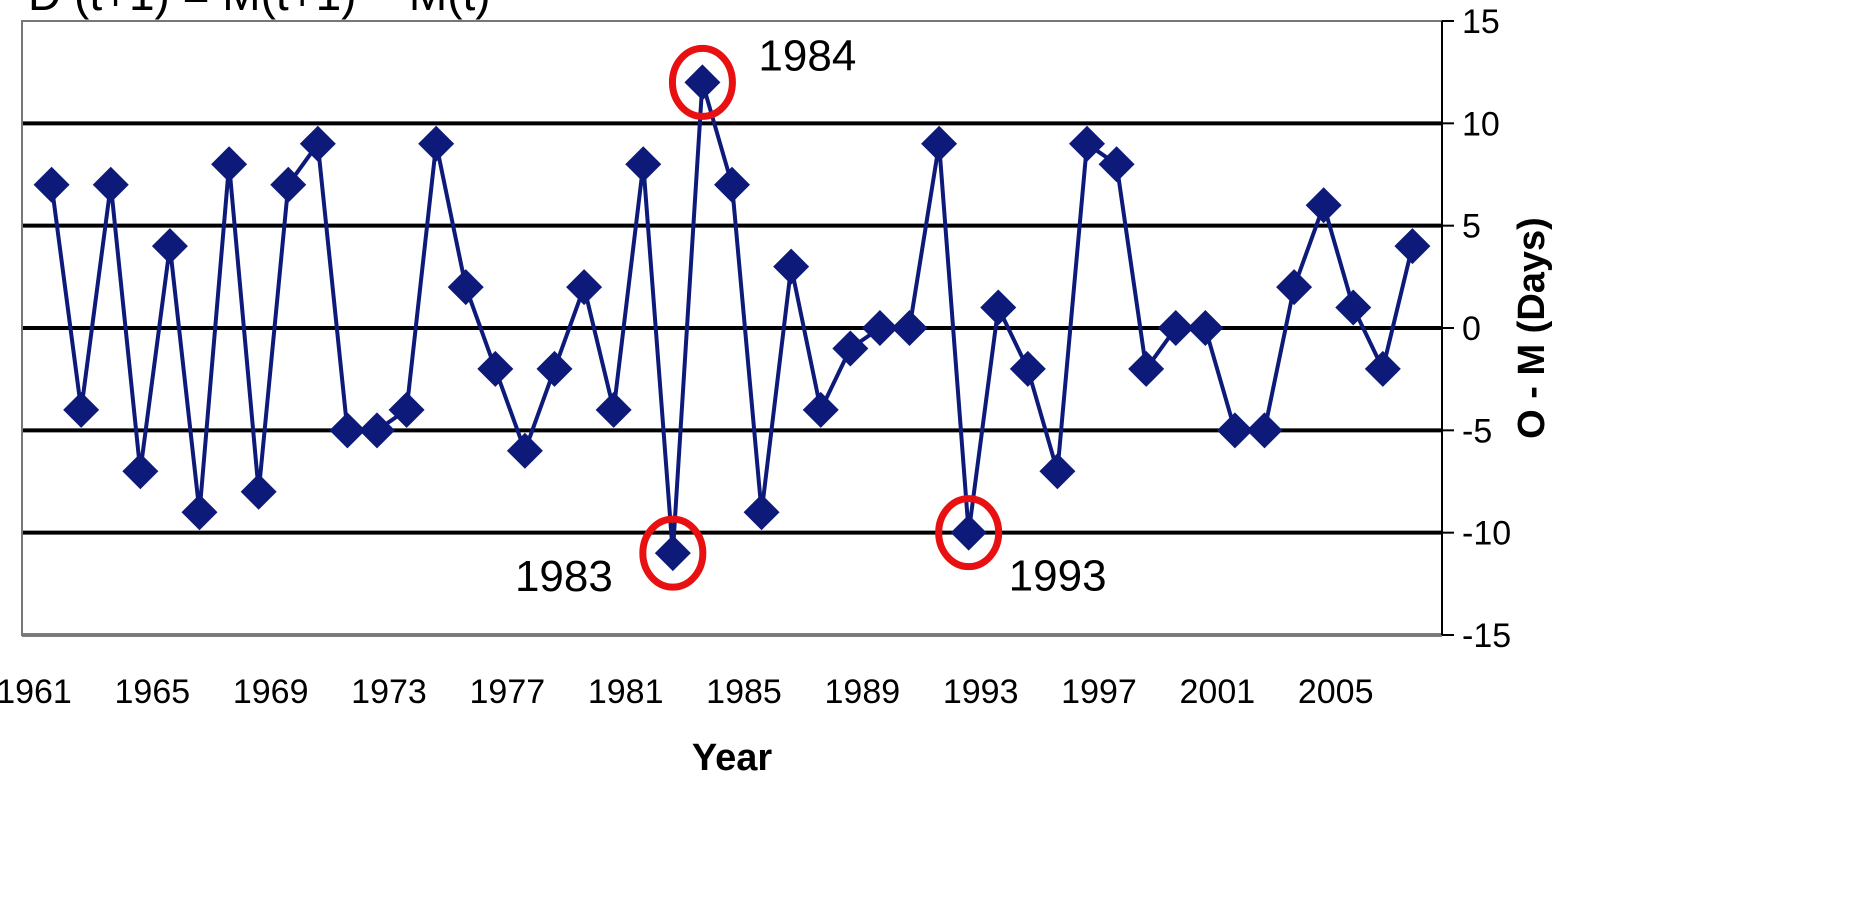  I want to click on x-tick-label: 1961, so click(36, 692).